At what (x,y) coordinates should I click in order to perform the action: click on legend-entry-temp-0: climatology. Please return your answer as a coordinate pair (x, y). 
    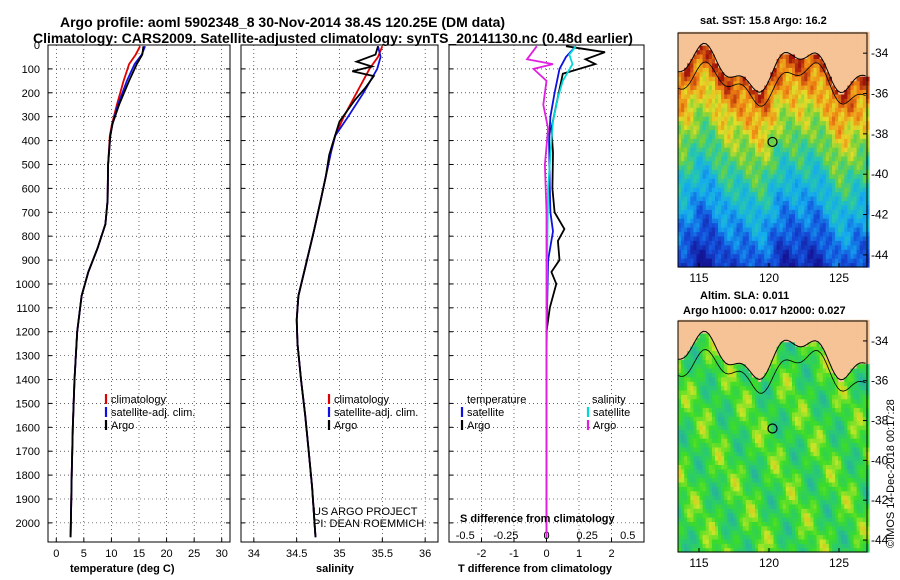
    Looking at the image, I should click on (139, 400).